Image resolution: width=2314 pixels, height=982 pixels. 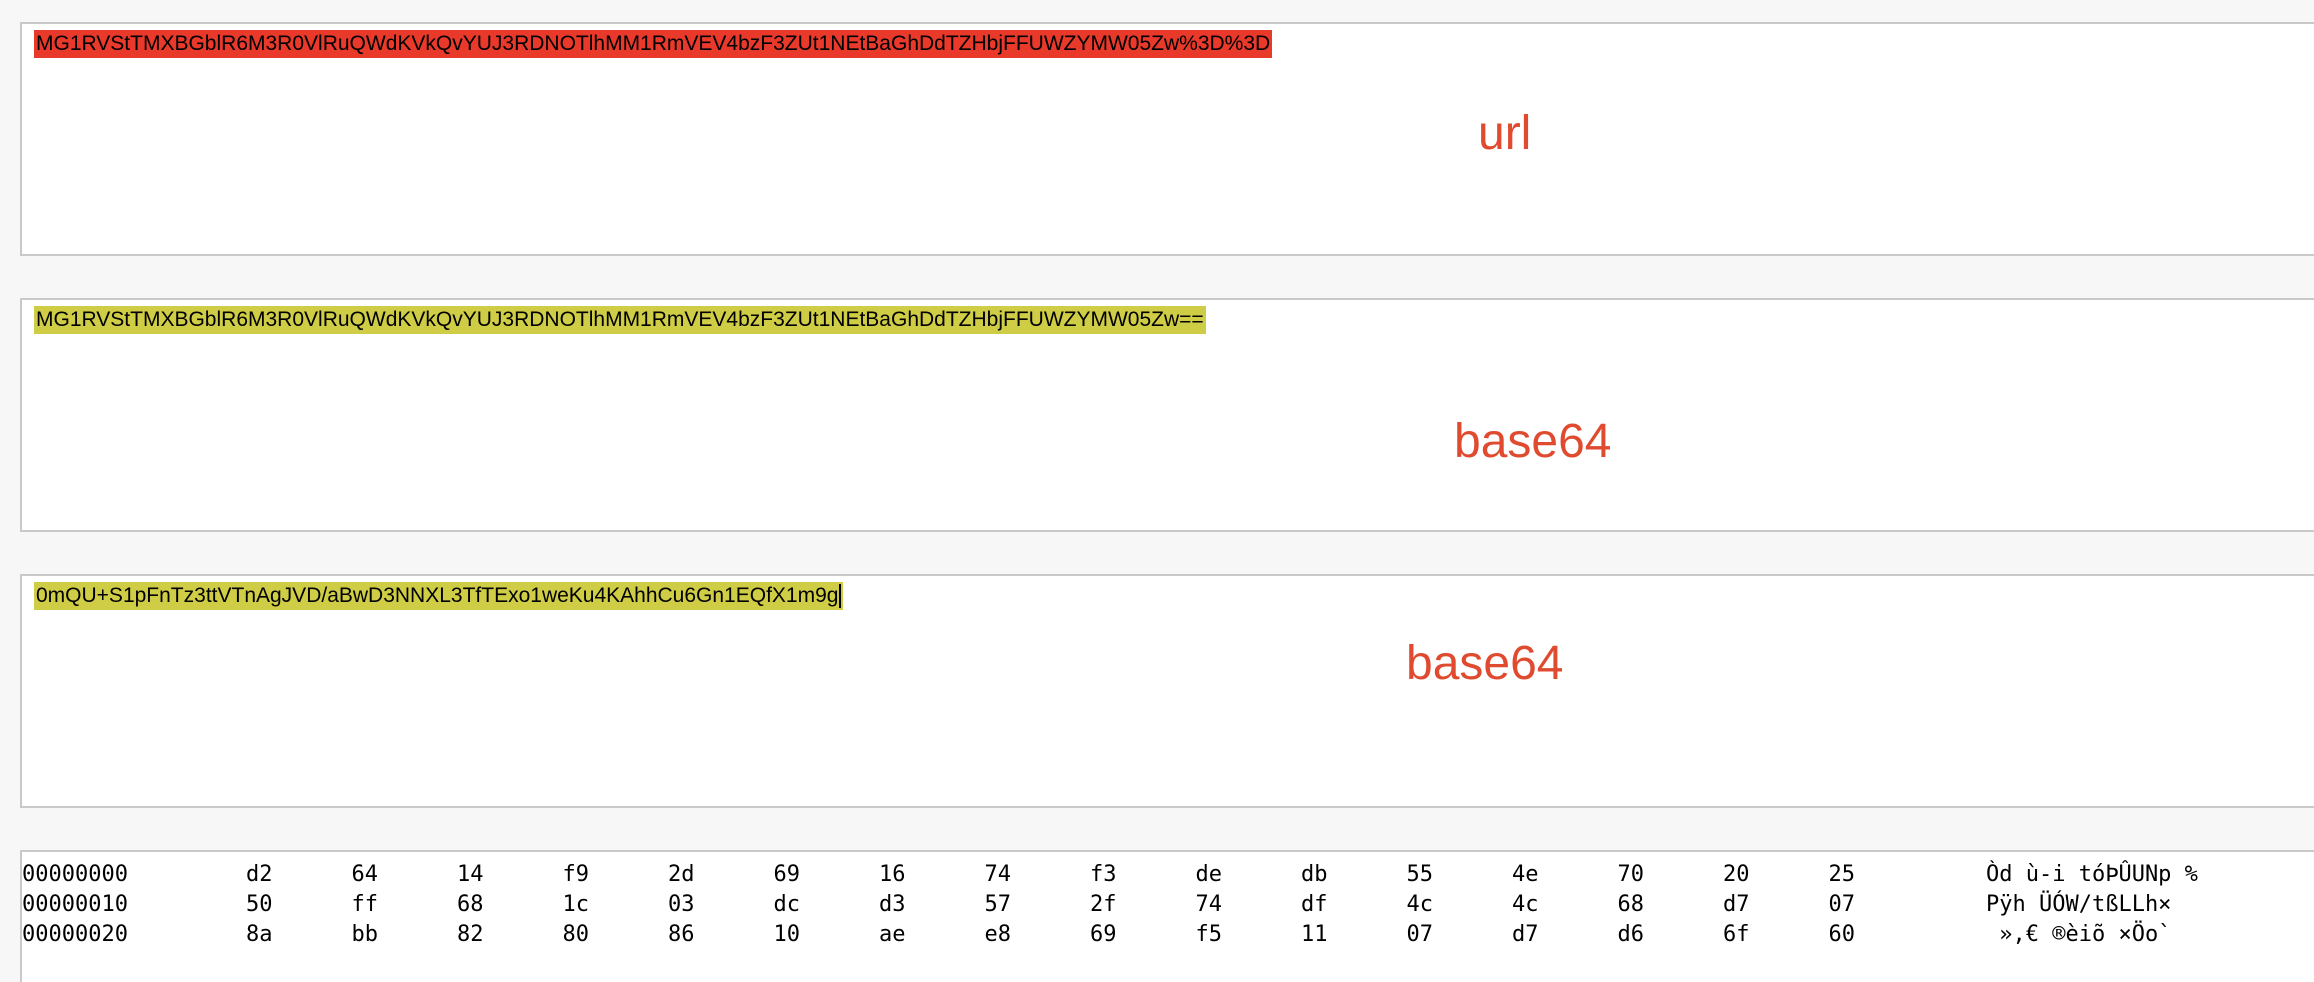 What do you see at coordinates (1842, 934) in the screenshot?
I see `hex-byte: 60` at bounding box center [1842, 934].